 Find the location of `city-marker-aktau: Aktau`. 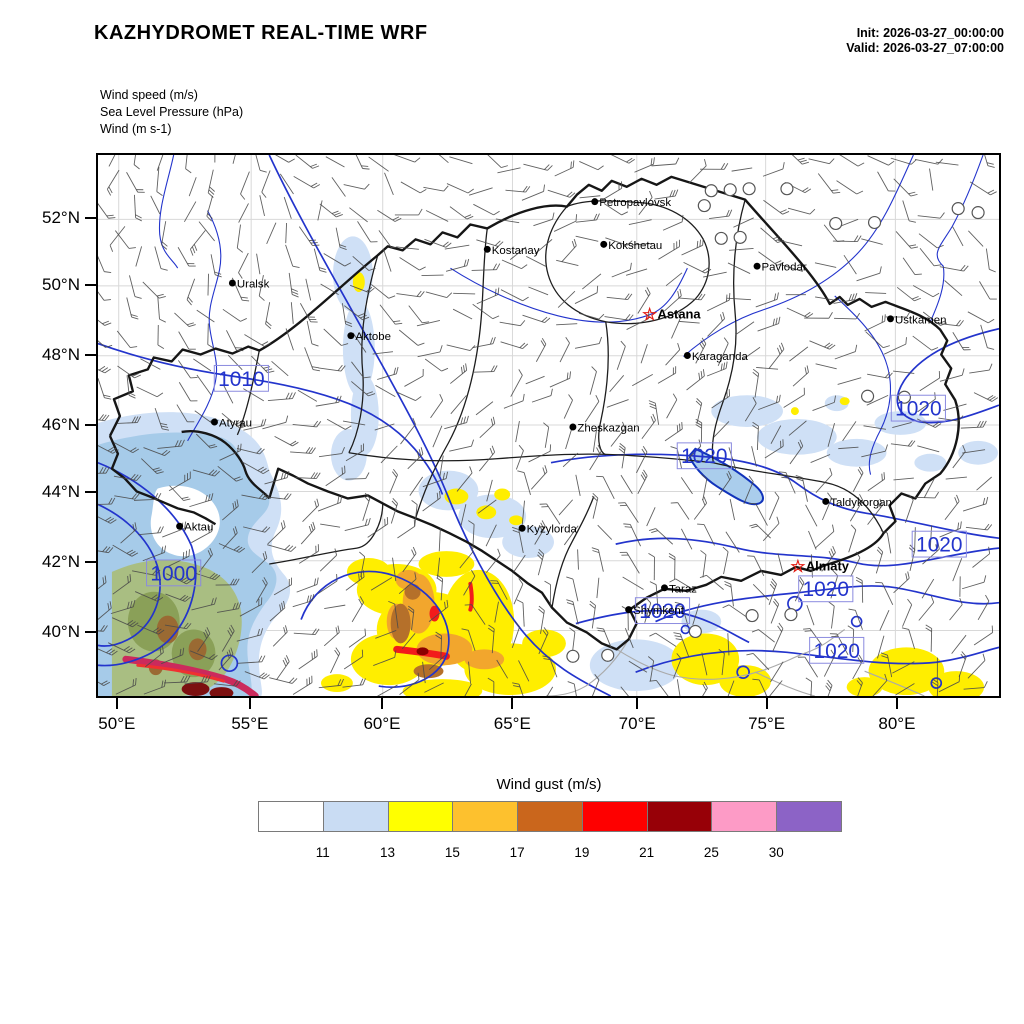

city-marker-aktau: Aktau is located at coordinates (194, 528).